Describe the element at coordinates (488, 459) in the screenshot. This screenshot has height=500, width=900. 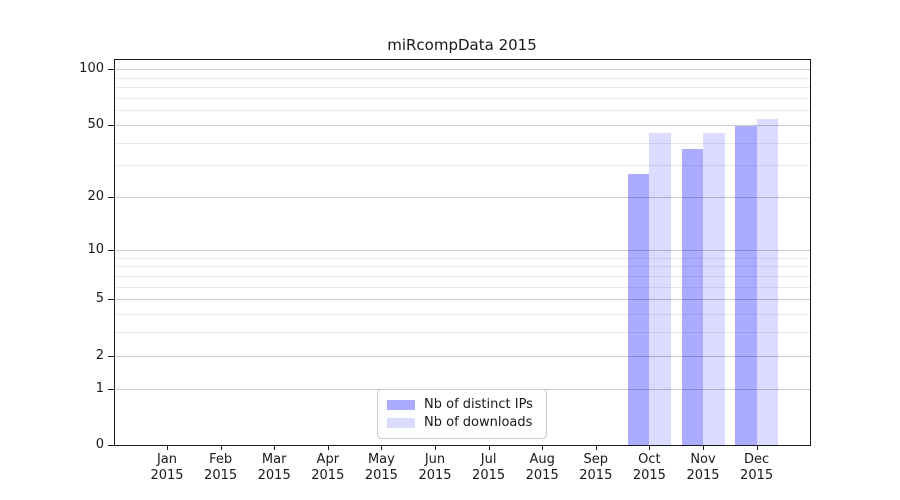
I see `x-tick-month: Jul` at that location.